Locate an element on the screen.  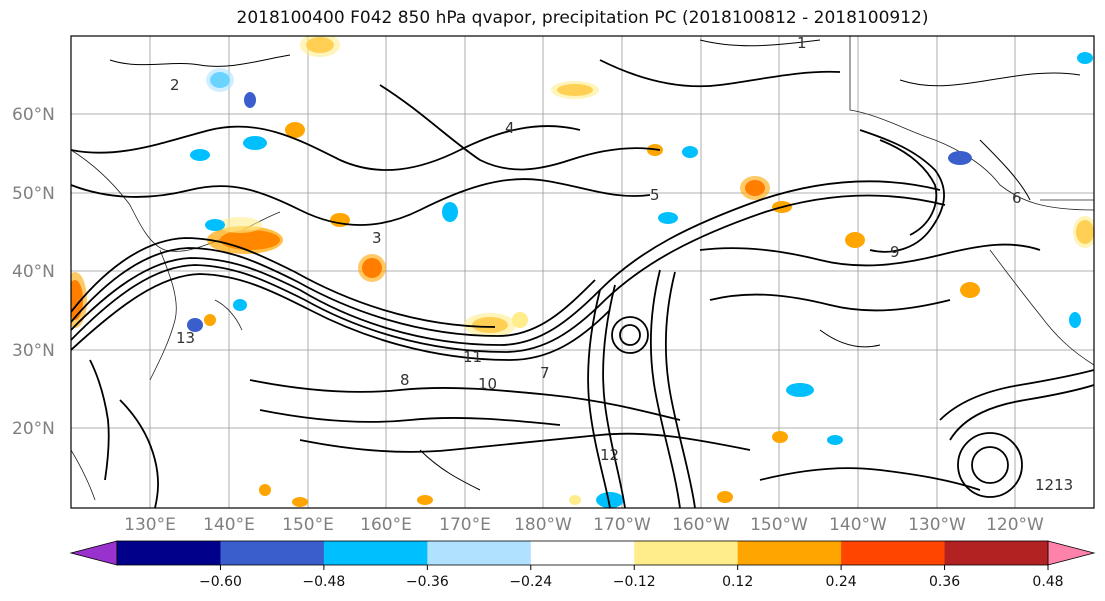
lat-label: 60°N is located at coordinates (33, 115).